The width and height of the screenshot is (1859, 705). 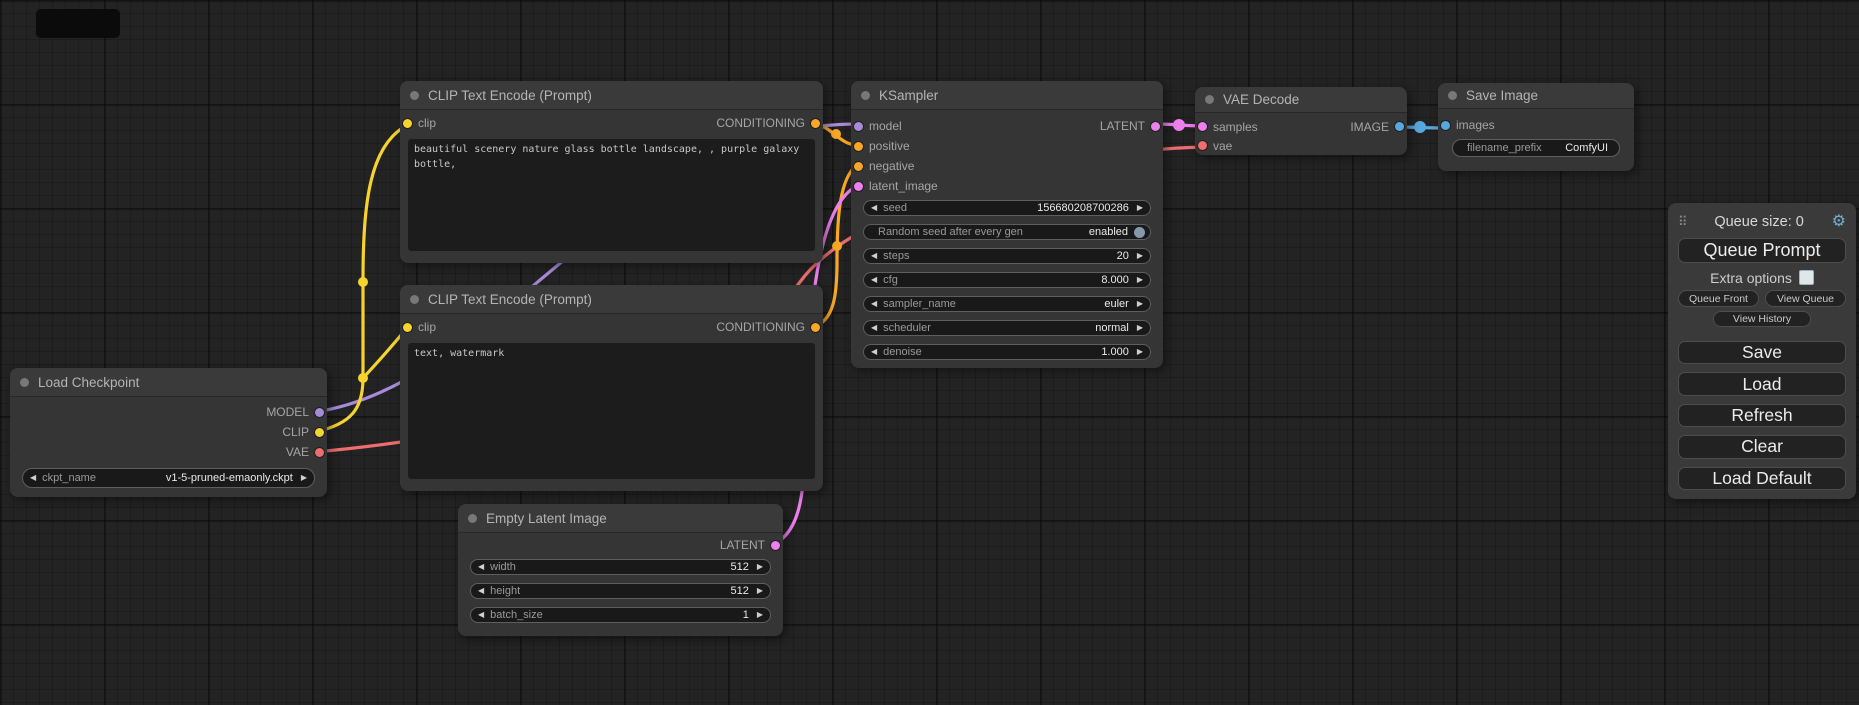 What do you see at coordinates (1007, 304) in the screenshot?
I see `widget-sampler-name: ◀ sampler_name euler ▶` at bounding box center [1007, 304].